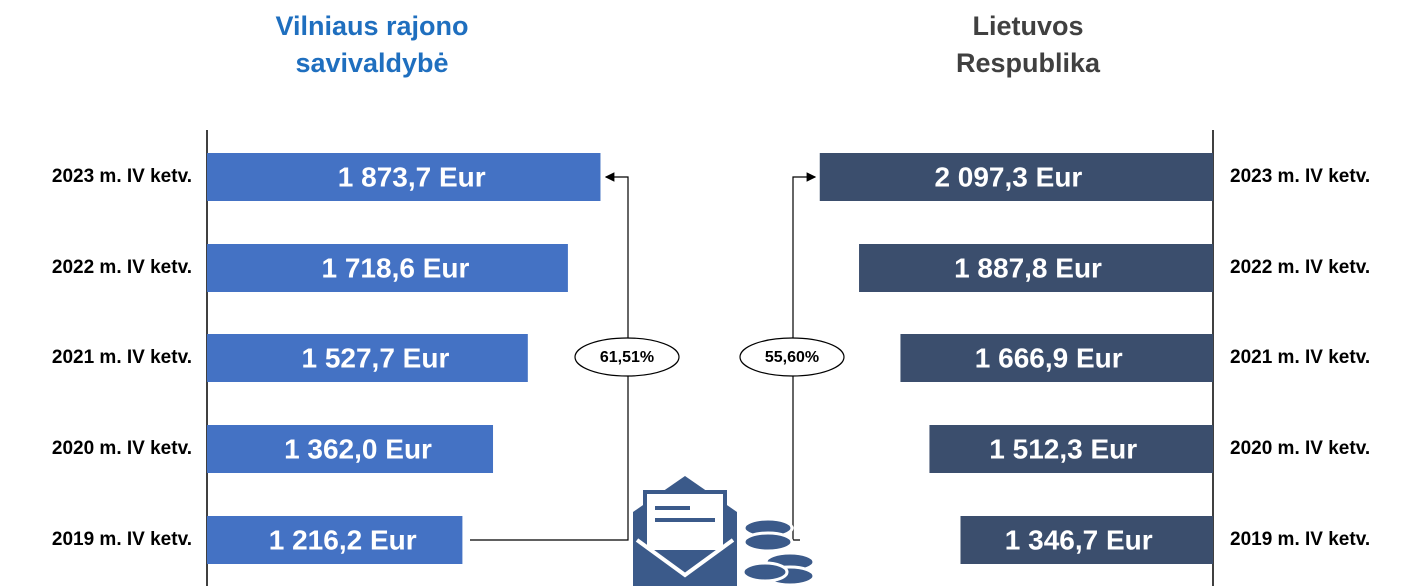 Image resolution: width=1413 pixels, height=586 pixels. Describe the element at coordinates (396, 267) in the screenshot. I see `value-label: 1 718,6 Eur` at that location.